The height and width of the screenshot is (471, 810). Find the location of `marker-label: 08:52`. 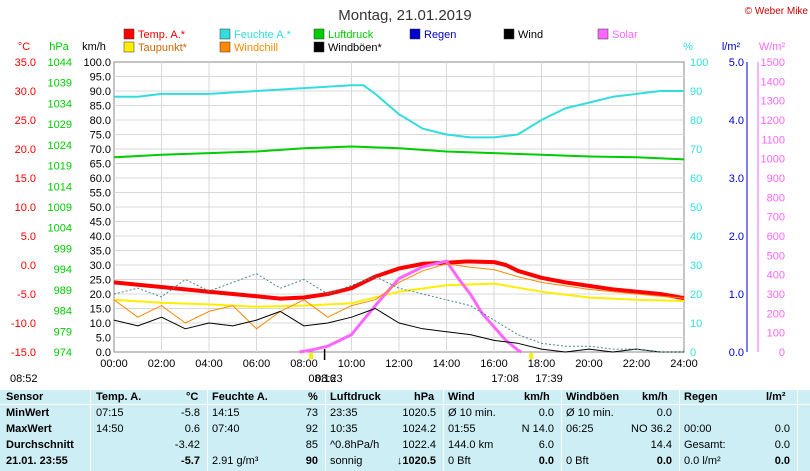

marker-label: 08:52 is located at coordinates (24, 379).